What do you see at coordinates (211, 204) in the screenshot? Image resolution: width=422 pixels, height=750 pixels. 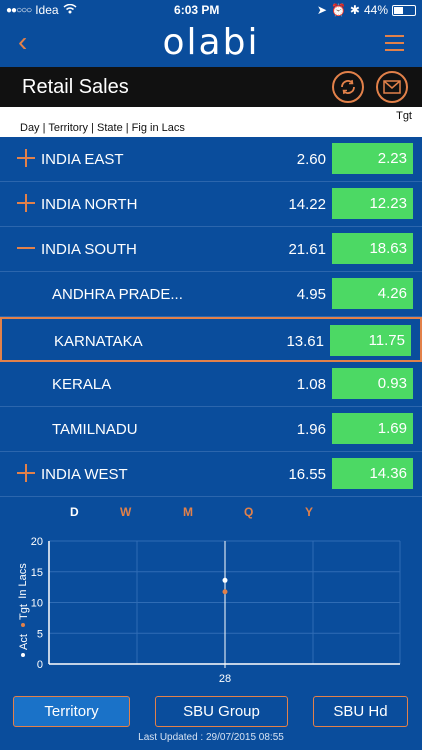 I see `territory-row: INDIA NORTH 14.22 12.23` at bounding box center [211, 204].